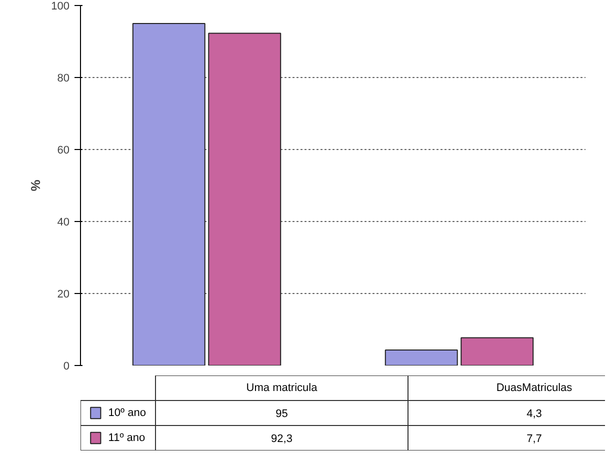 This screenshot has width=611, height=461. I want to click on data-label: 4,3, so click(534, 414).